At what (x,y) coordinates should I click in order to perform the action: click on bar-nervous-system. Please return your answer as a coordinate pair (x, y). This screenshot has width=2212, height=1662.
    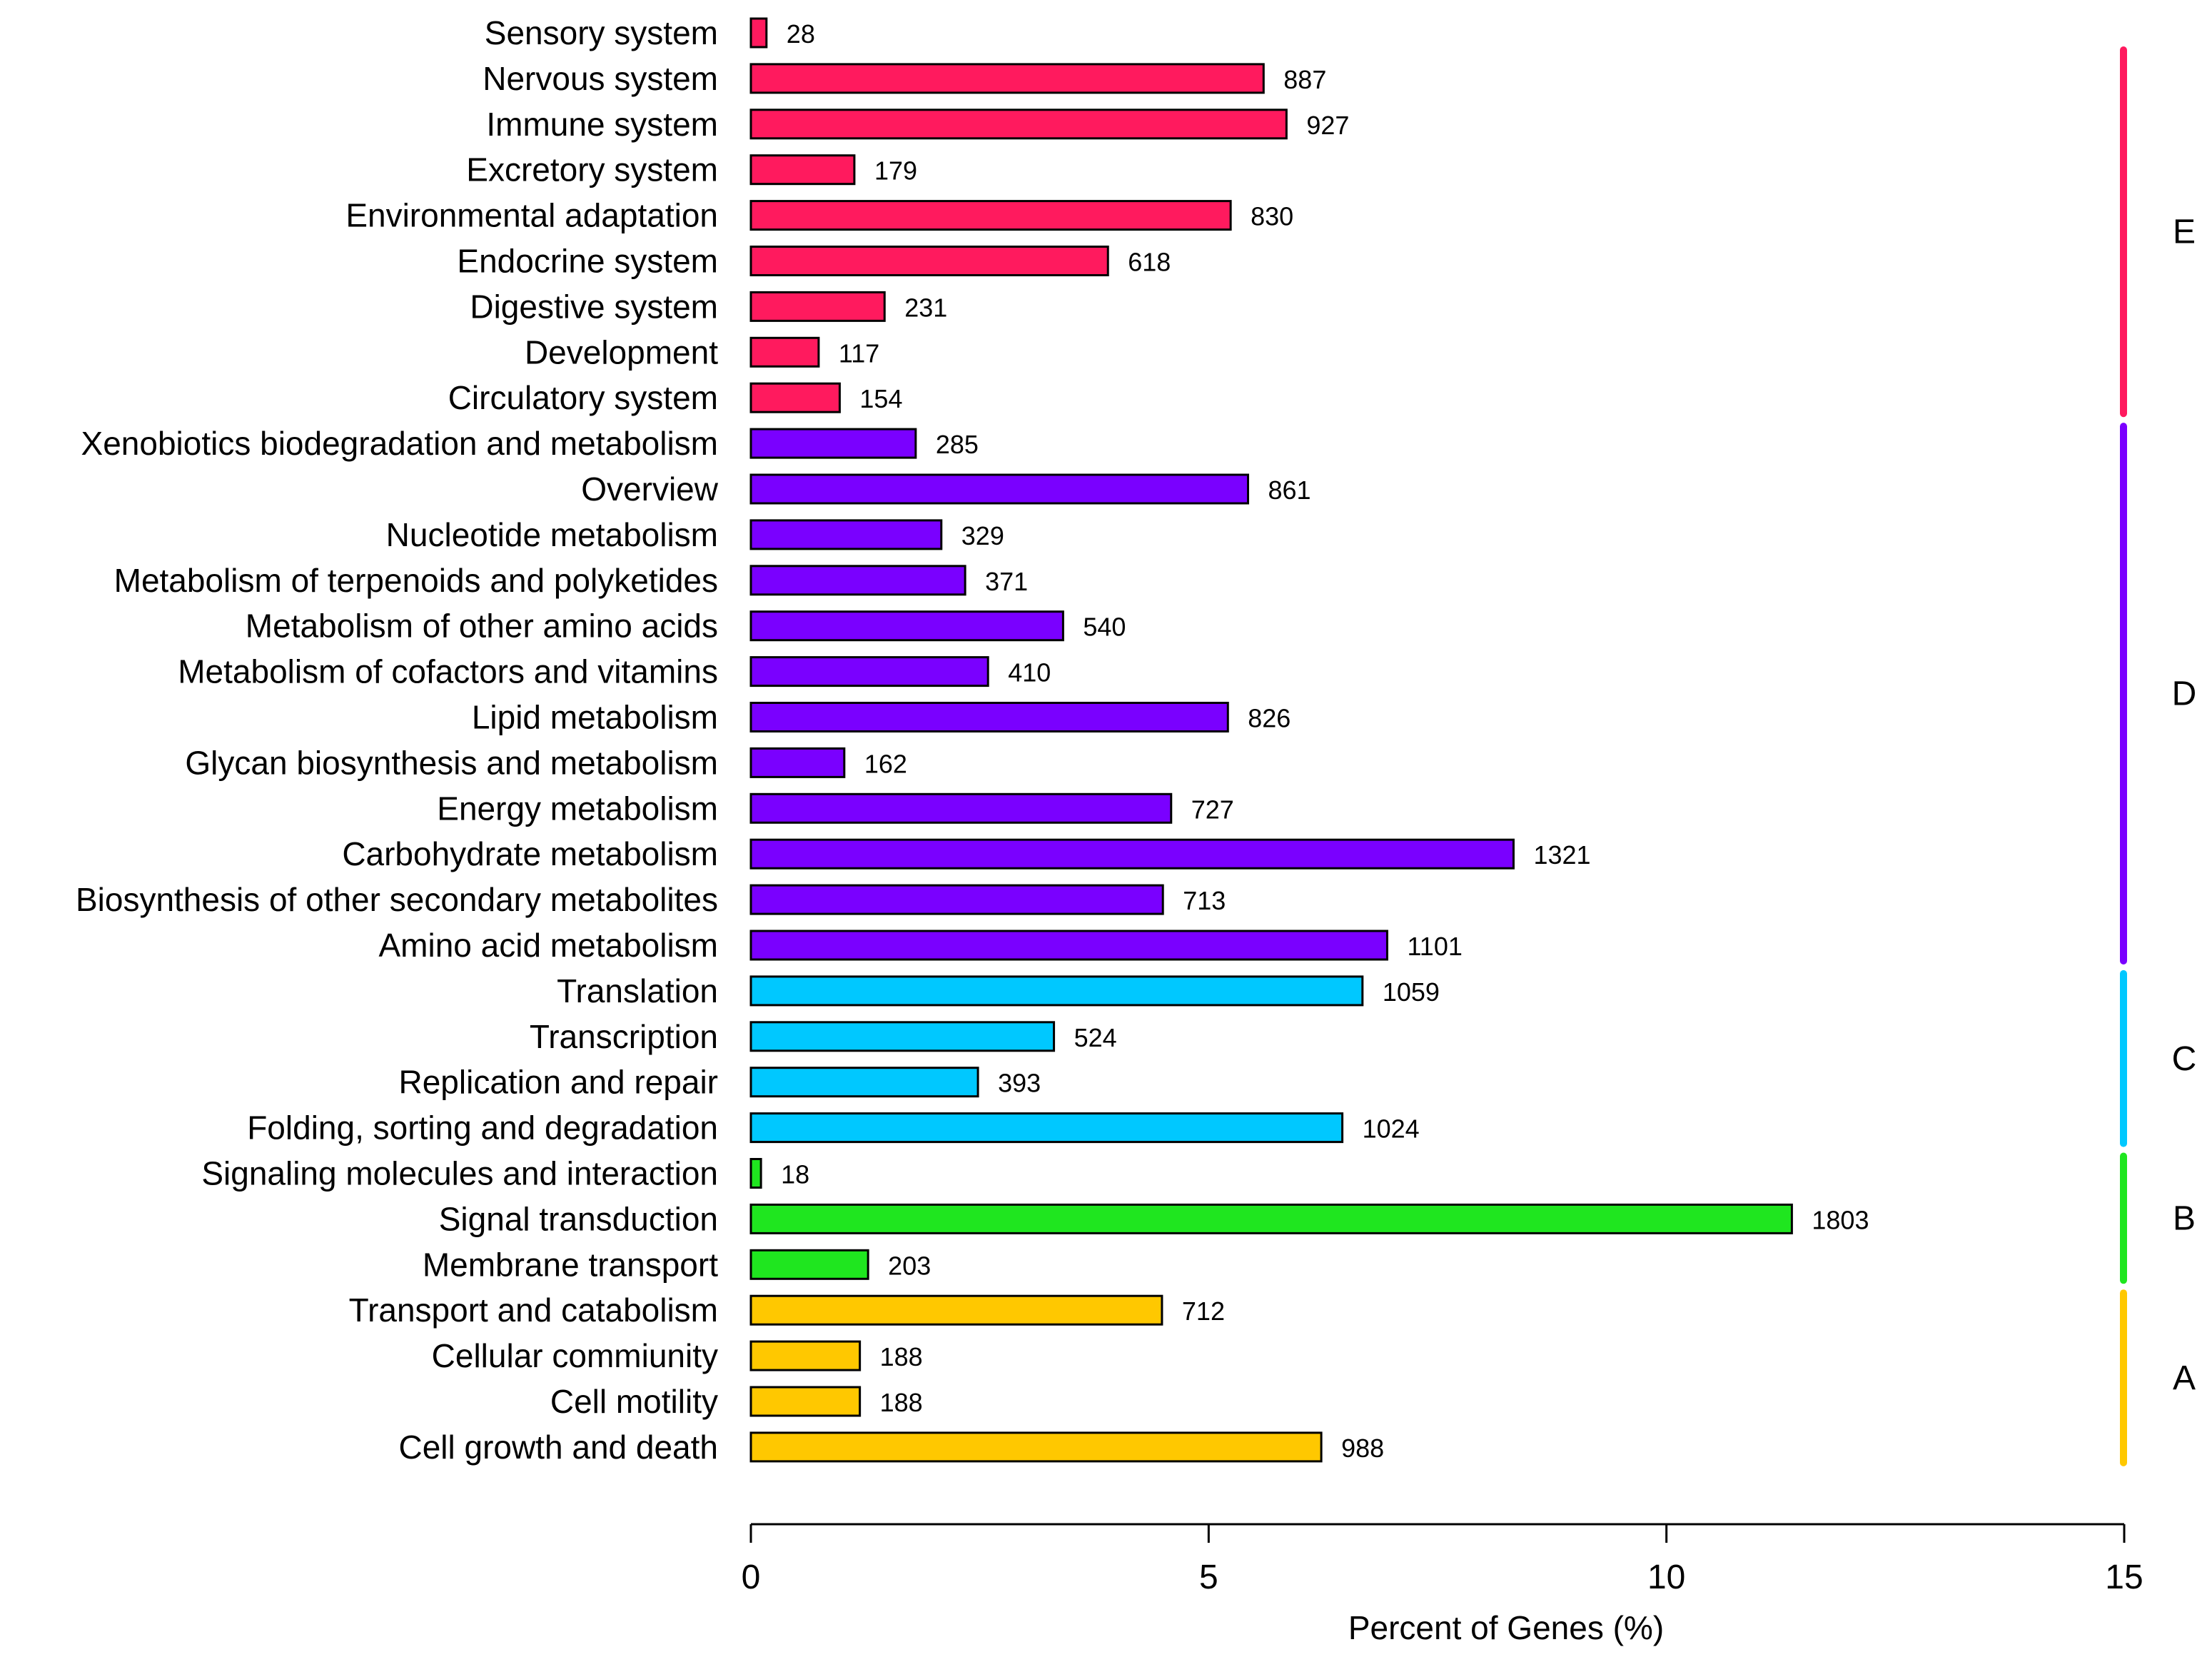
    Looking at the image, I should click on (1007, 78).